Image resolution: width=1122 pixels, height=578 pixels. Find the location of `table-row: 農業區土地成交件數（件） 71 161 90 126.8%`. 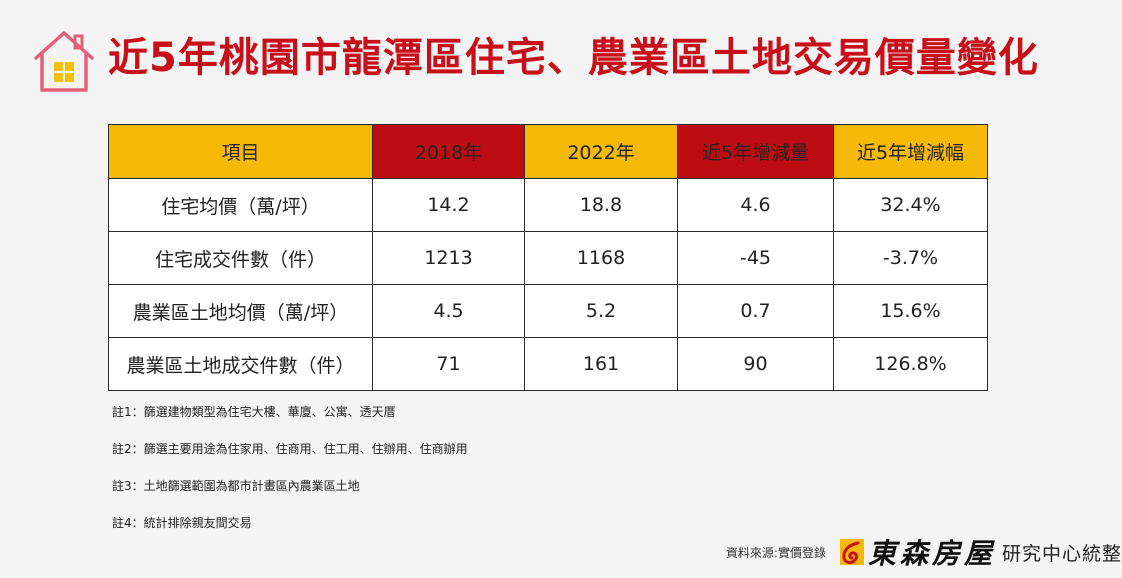

table-row: 農業區土地成交件數（件） 71 161 90 126.8% is located at coordinates (548, 364).